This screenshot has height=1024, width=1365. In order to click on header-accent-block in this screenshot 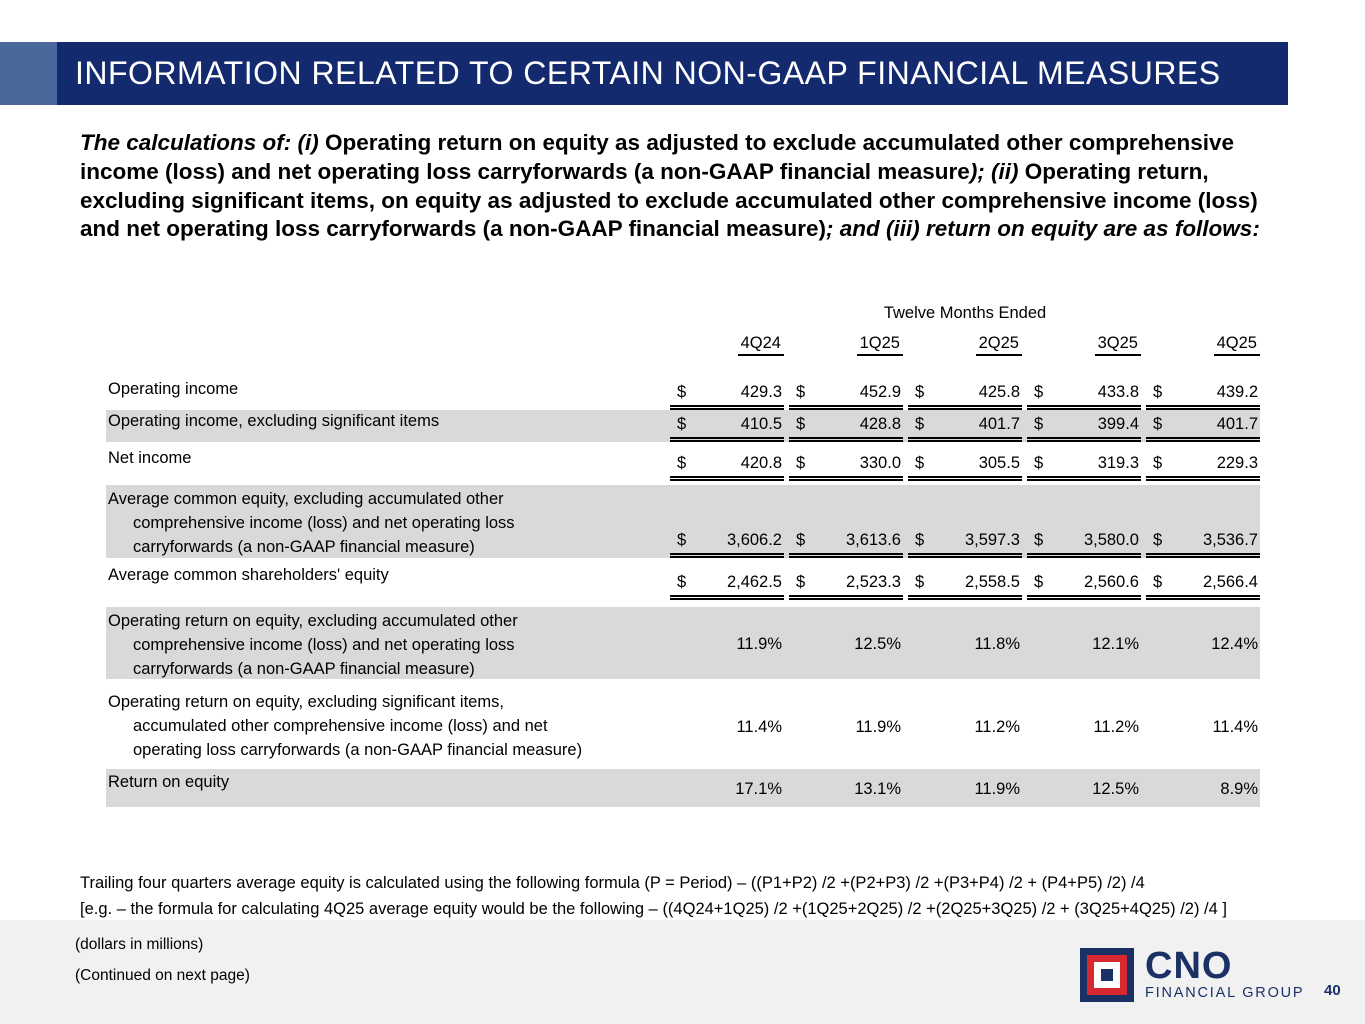, I will do `click(28, 73)`.